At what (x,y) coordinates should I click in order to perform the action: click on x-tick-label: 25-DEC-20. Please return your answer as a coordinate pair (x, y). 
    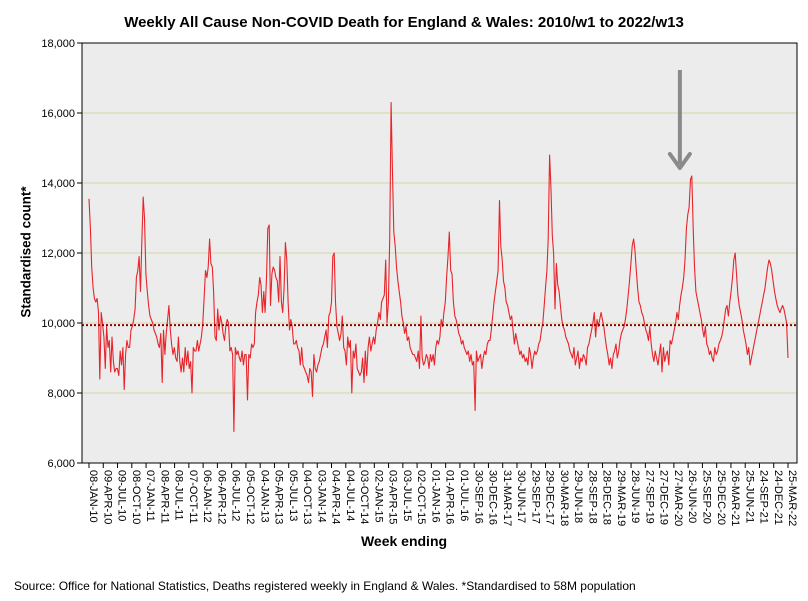
    Looking at the image, I should click on (721, 497).